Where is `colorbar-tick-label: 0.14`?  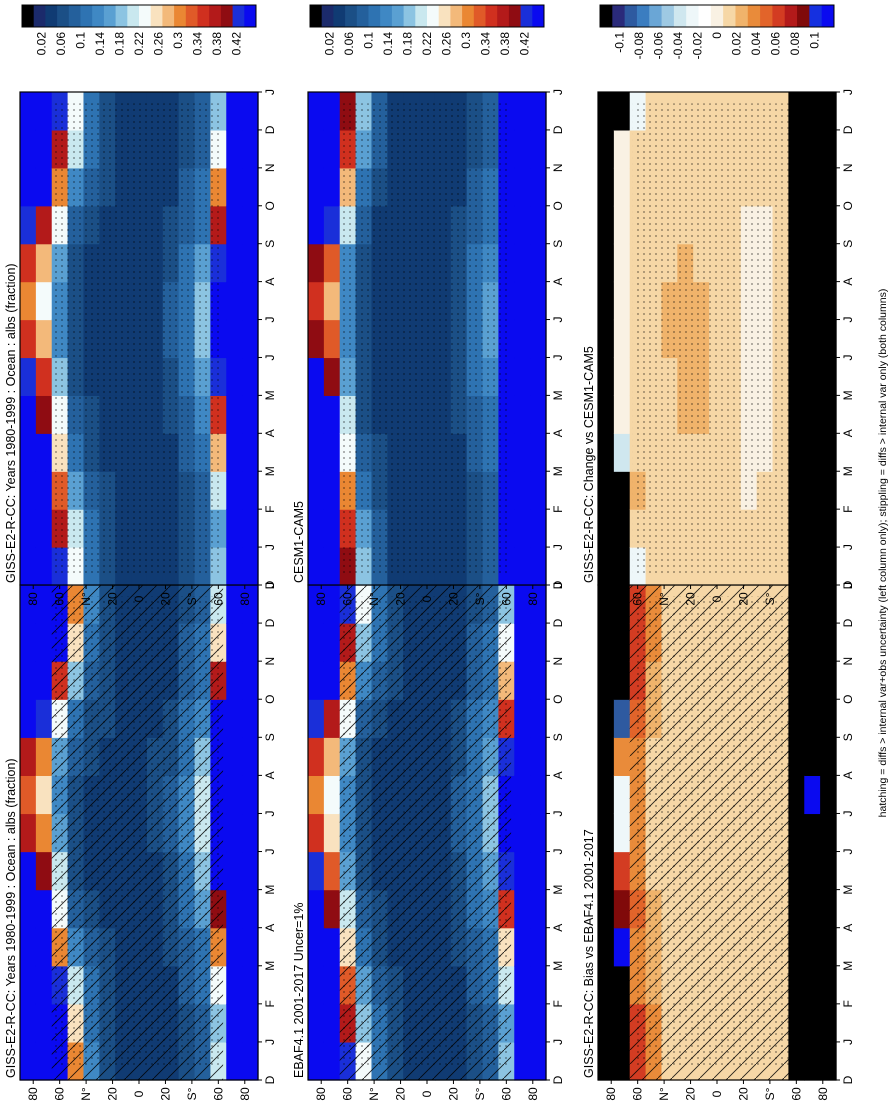
colorbar-tick-label: 0.14 is located at coordinates (388, 44).